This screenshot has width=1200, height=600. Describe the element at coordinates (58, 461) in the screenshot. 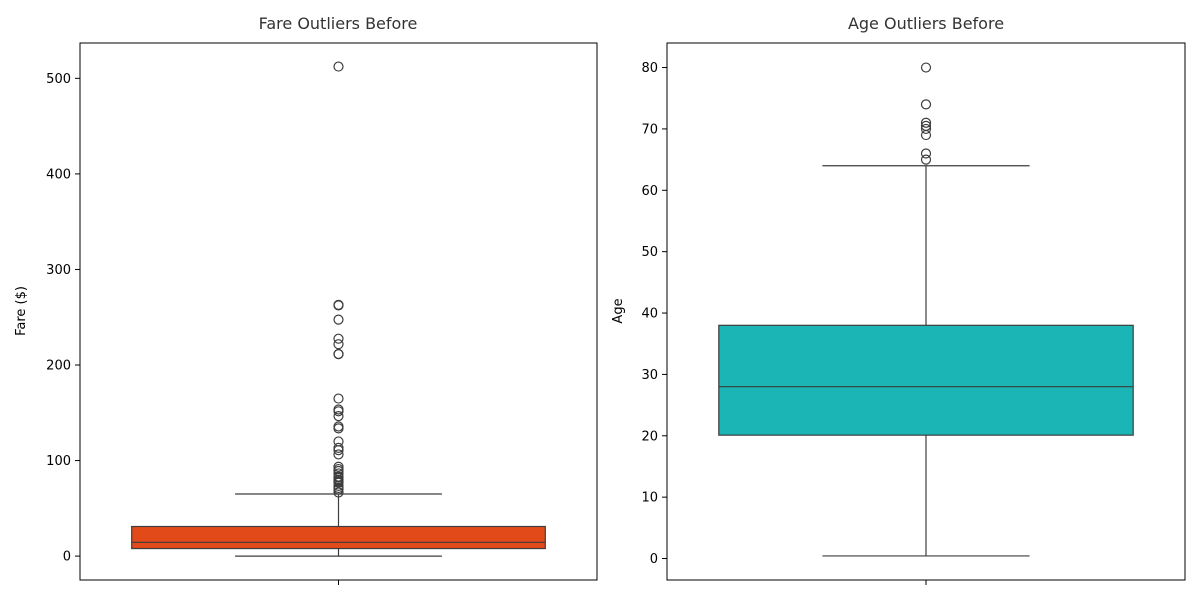

I see `fare-y-tick-label: 100` at that location.